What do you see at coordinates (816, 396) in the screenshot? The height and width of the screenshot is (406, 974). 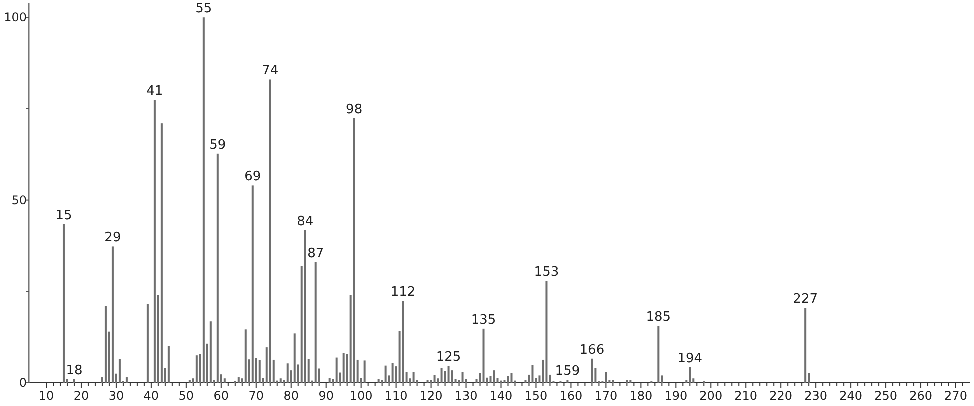 I see `x-tick-label: 230` at bounding box center [816, 396].